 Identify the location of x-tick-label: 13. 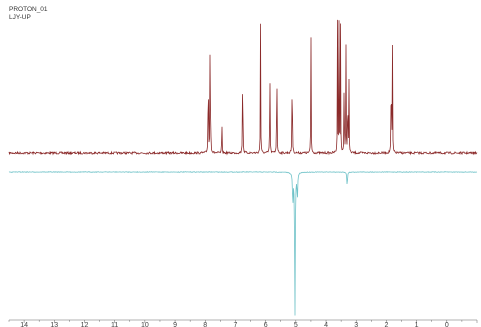
(54, 324).